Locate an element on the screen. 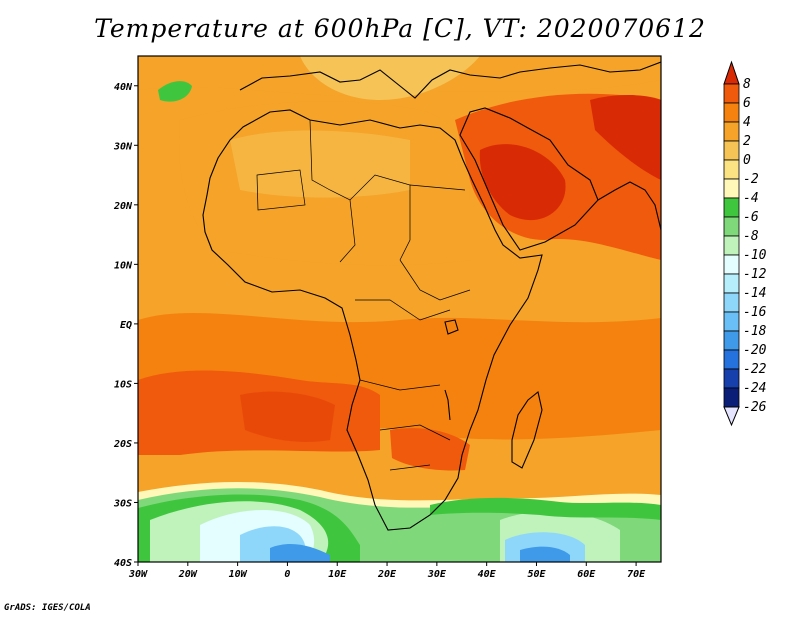  colorbar-top-arrow is located at coordinates (731, 72).